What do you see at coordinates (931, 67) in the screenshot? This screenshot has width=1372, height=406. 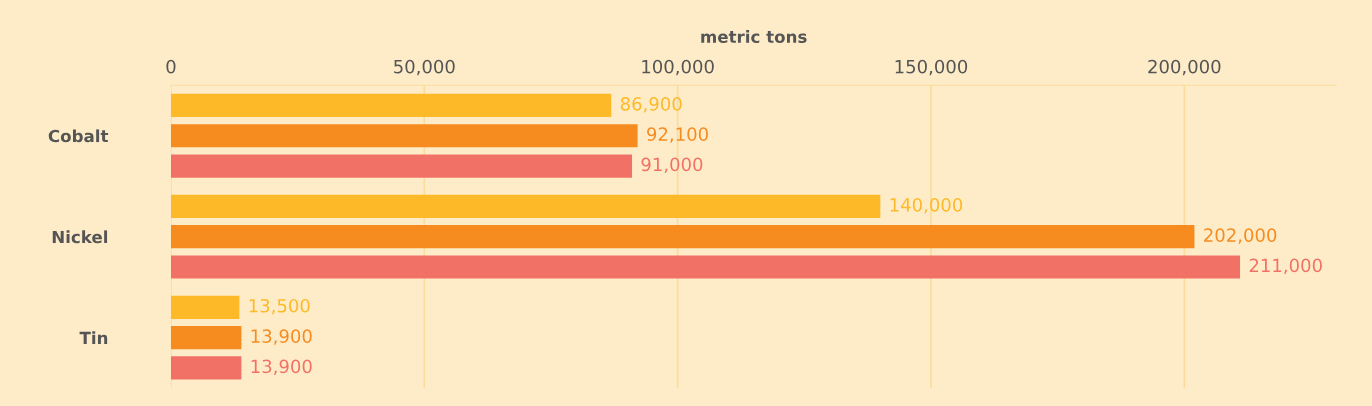 I see `x-tick-label: 150,000` at bounding box center [931, 67].